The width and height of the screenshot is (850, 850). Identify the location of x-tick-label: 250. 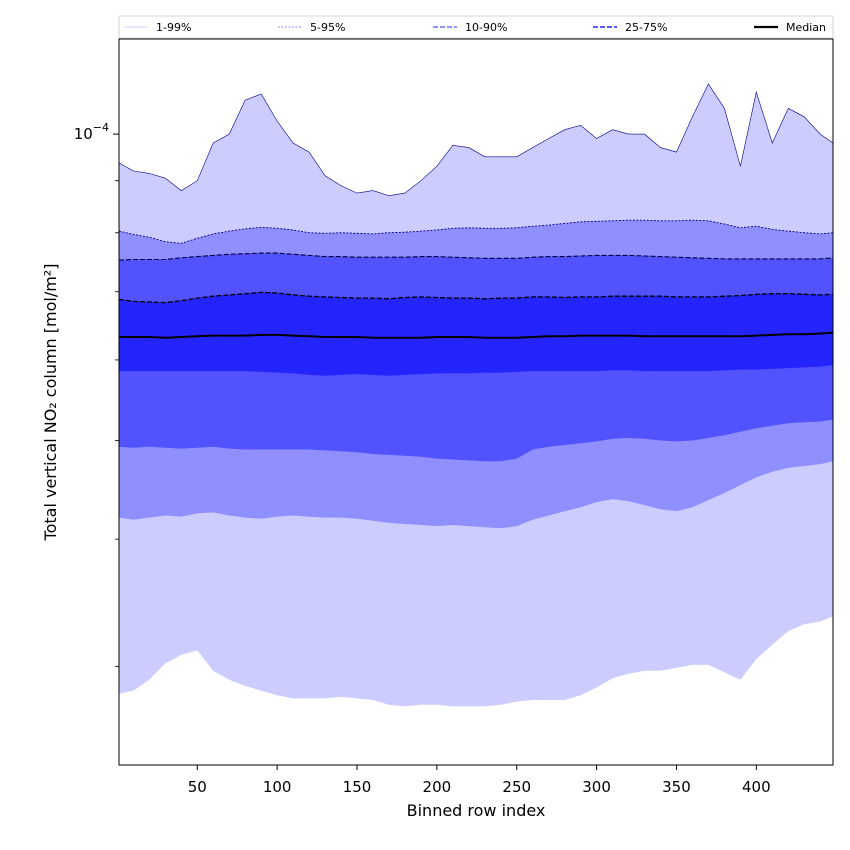
(516, 787).